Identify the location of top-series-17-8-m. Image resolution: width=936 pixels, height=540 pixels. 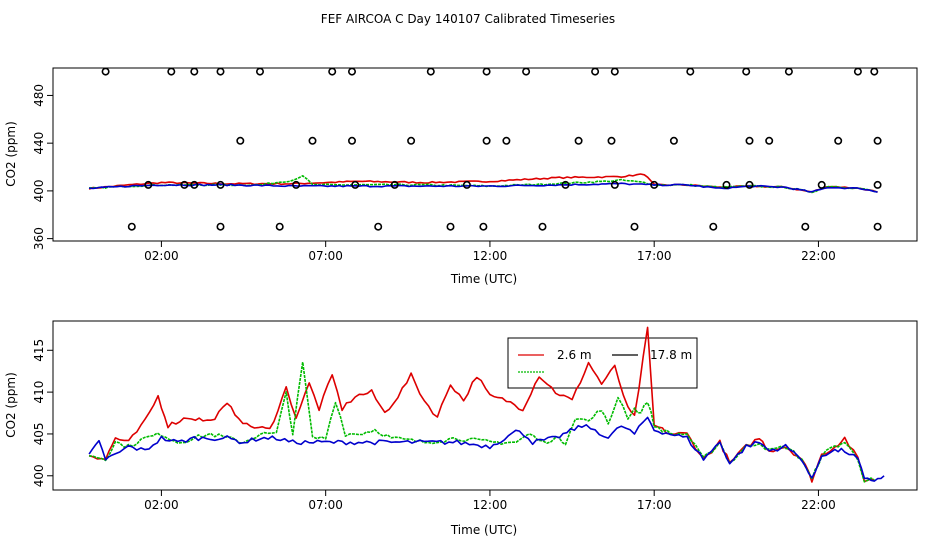
(483, 187).